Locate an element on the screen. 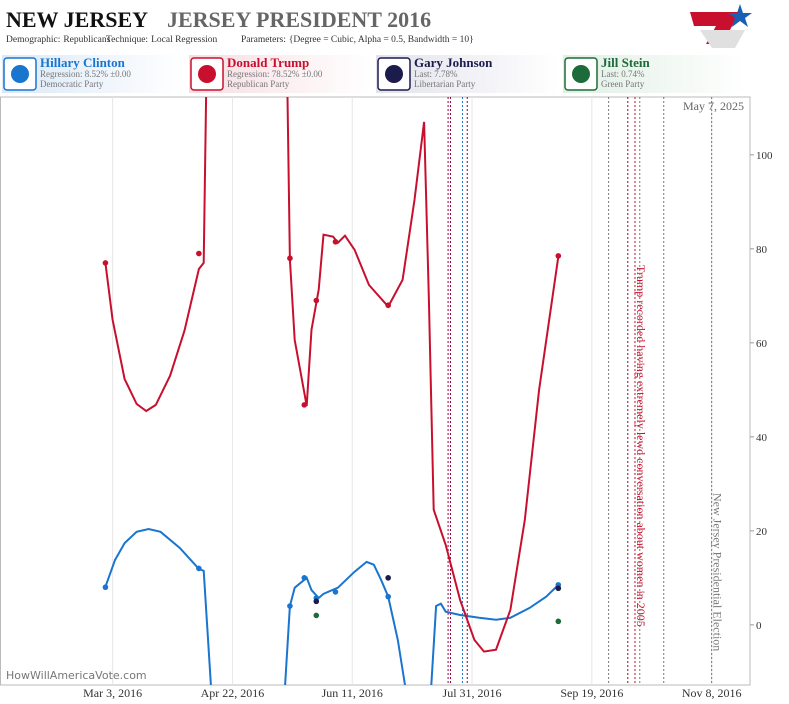  legend-party: Democratic Party is located at coordinates (72, 84).